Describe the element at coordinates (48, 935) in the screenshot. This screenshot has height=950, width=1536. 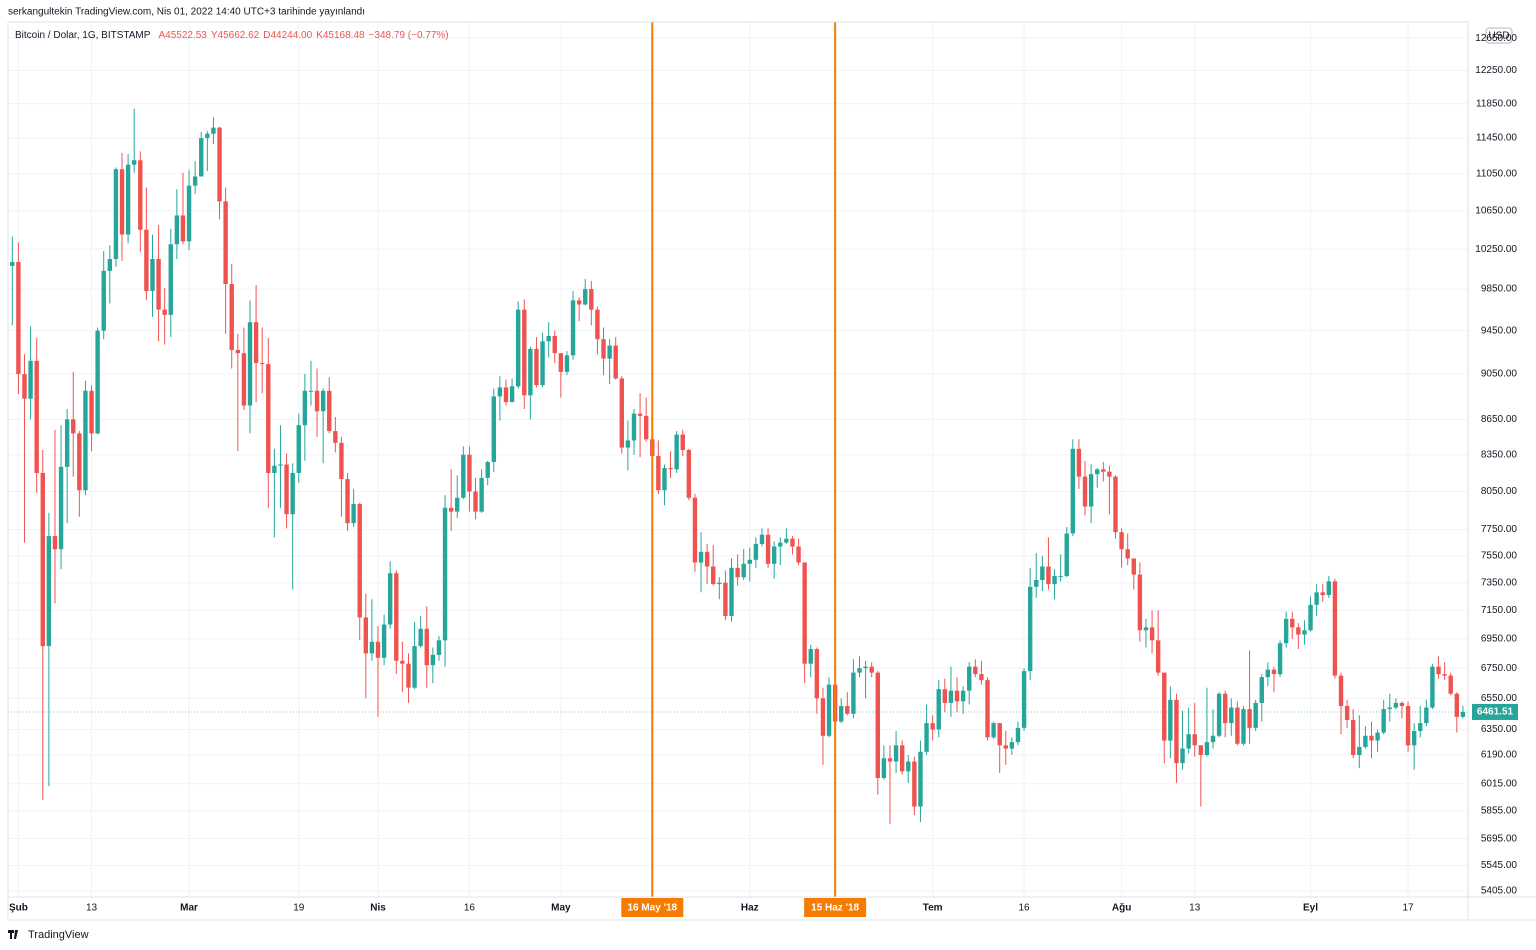
I see `tradingview-logo: TradingView` at that location.